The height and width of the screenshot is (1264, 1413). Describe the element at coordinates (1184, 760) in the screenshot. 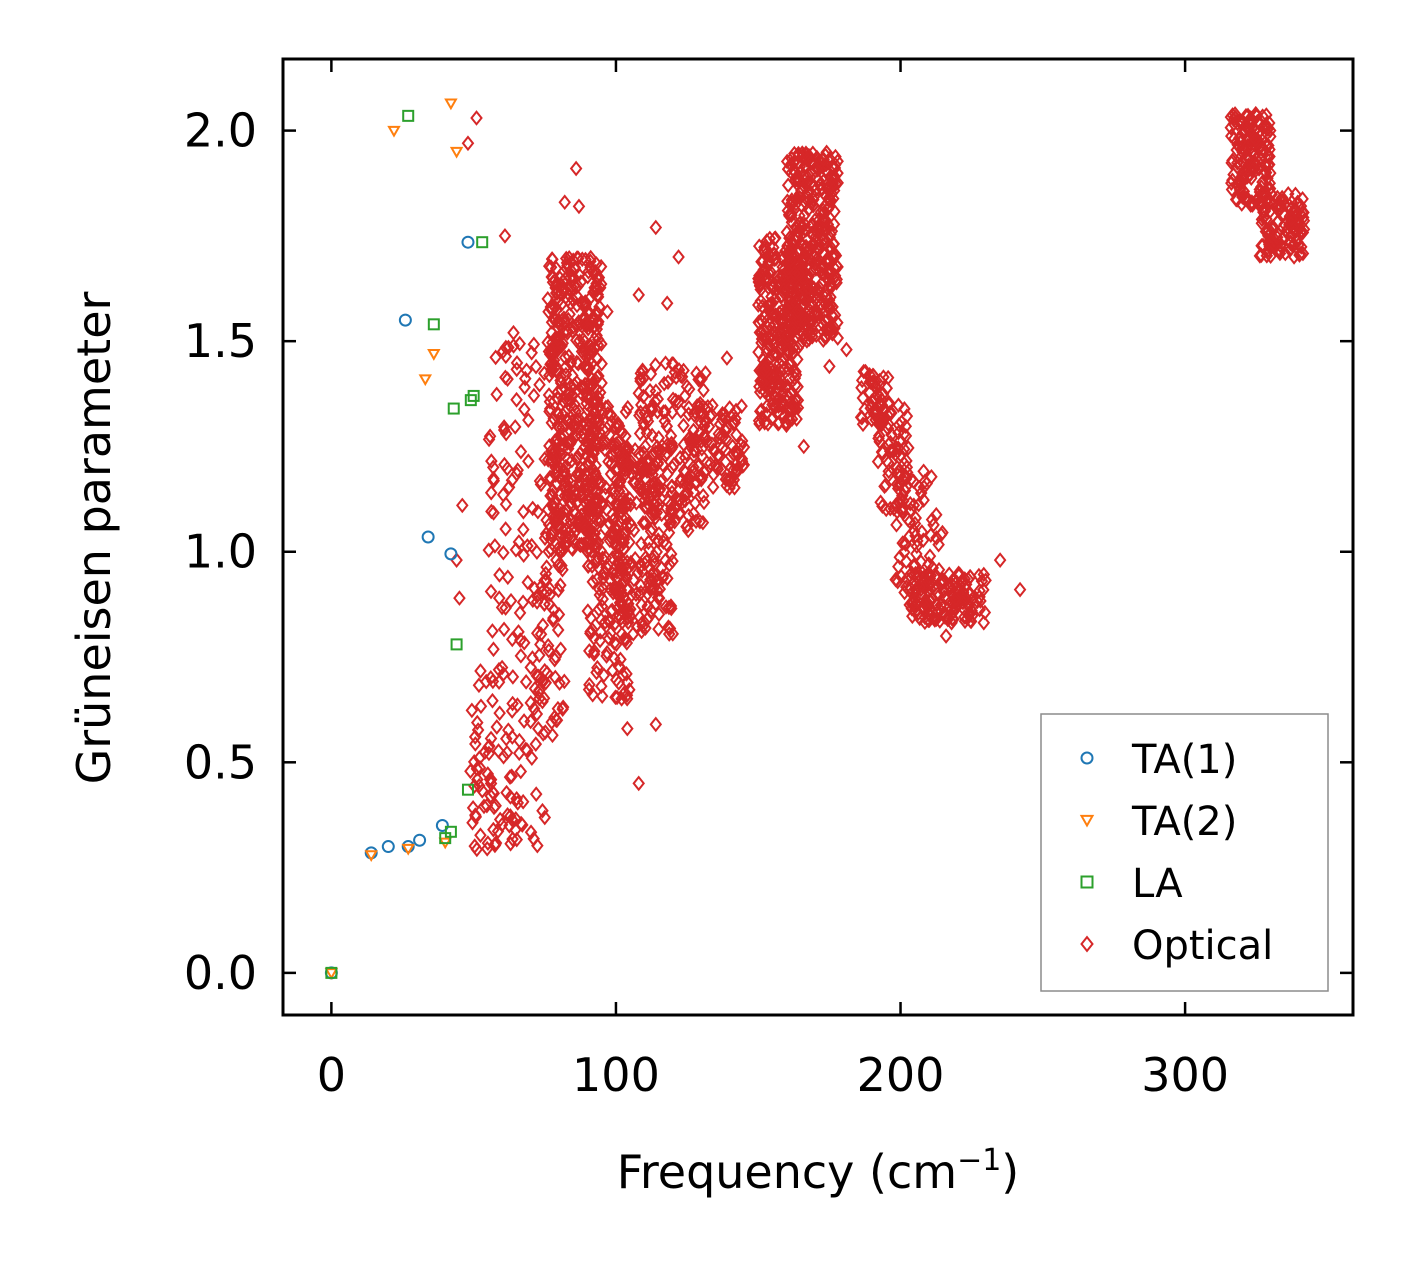

I see `legend-label: TA(1)` at that location.